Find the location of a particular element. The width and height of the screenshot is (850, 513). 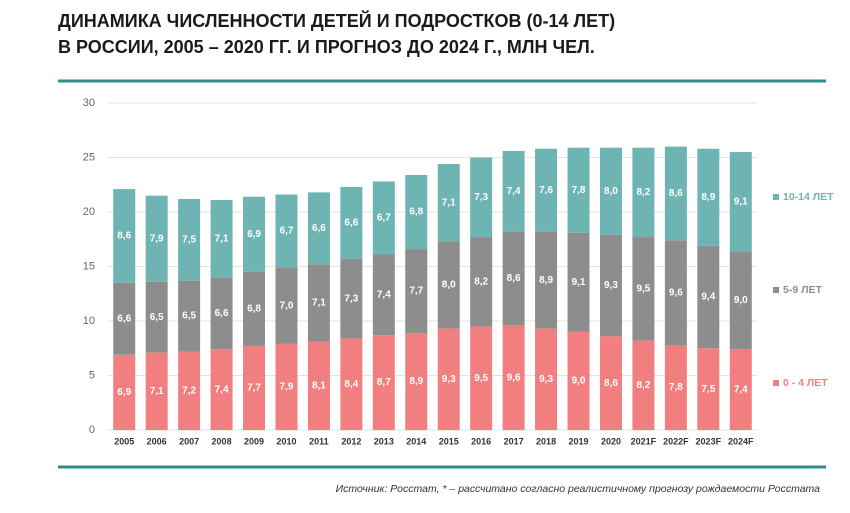

value-label: 7,8 is located at coordinates (579, 190).